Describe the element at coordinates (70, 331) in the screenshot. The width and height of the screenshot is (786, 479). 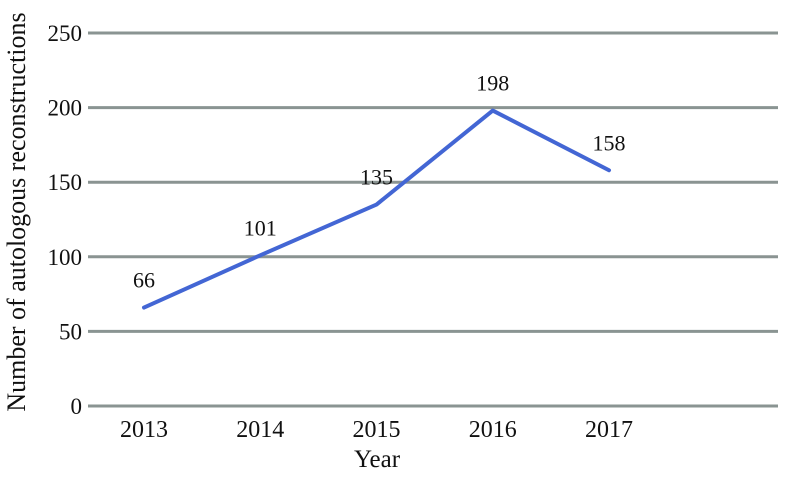
I see `y-tick-label: 50` at that location.